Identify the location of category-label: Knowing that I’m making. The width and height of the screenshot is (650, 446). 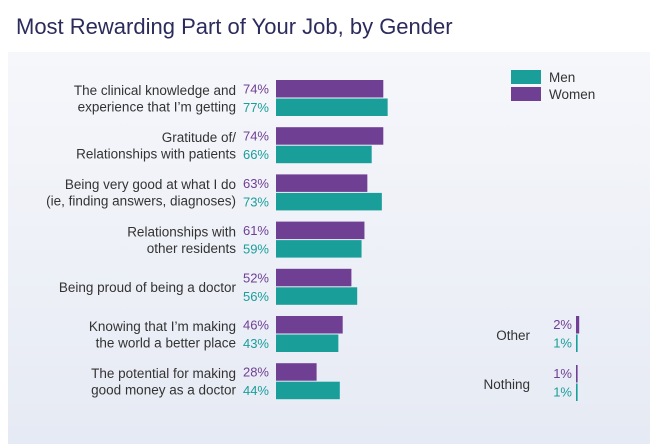
(162, 326).